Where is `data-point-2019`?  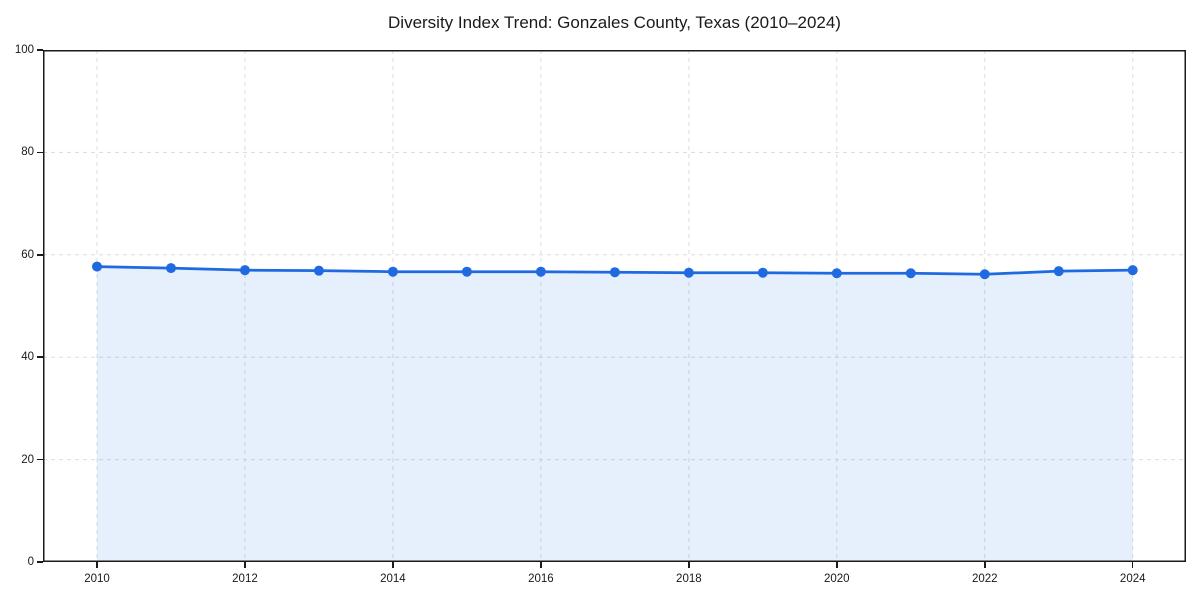 data-point-2019 is located at coordinates (762, 272).